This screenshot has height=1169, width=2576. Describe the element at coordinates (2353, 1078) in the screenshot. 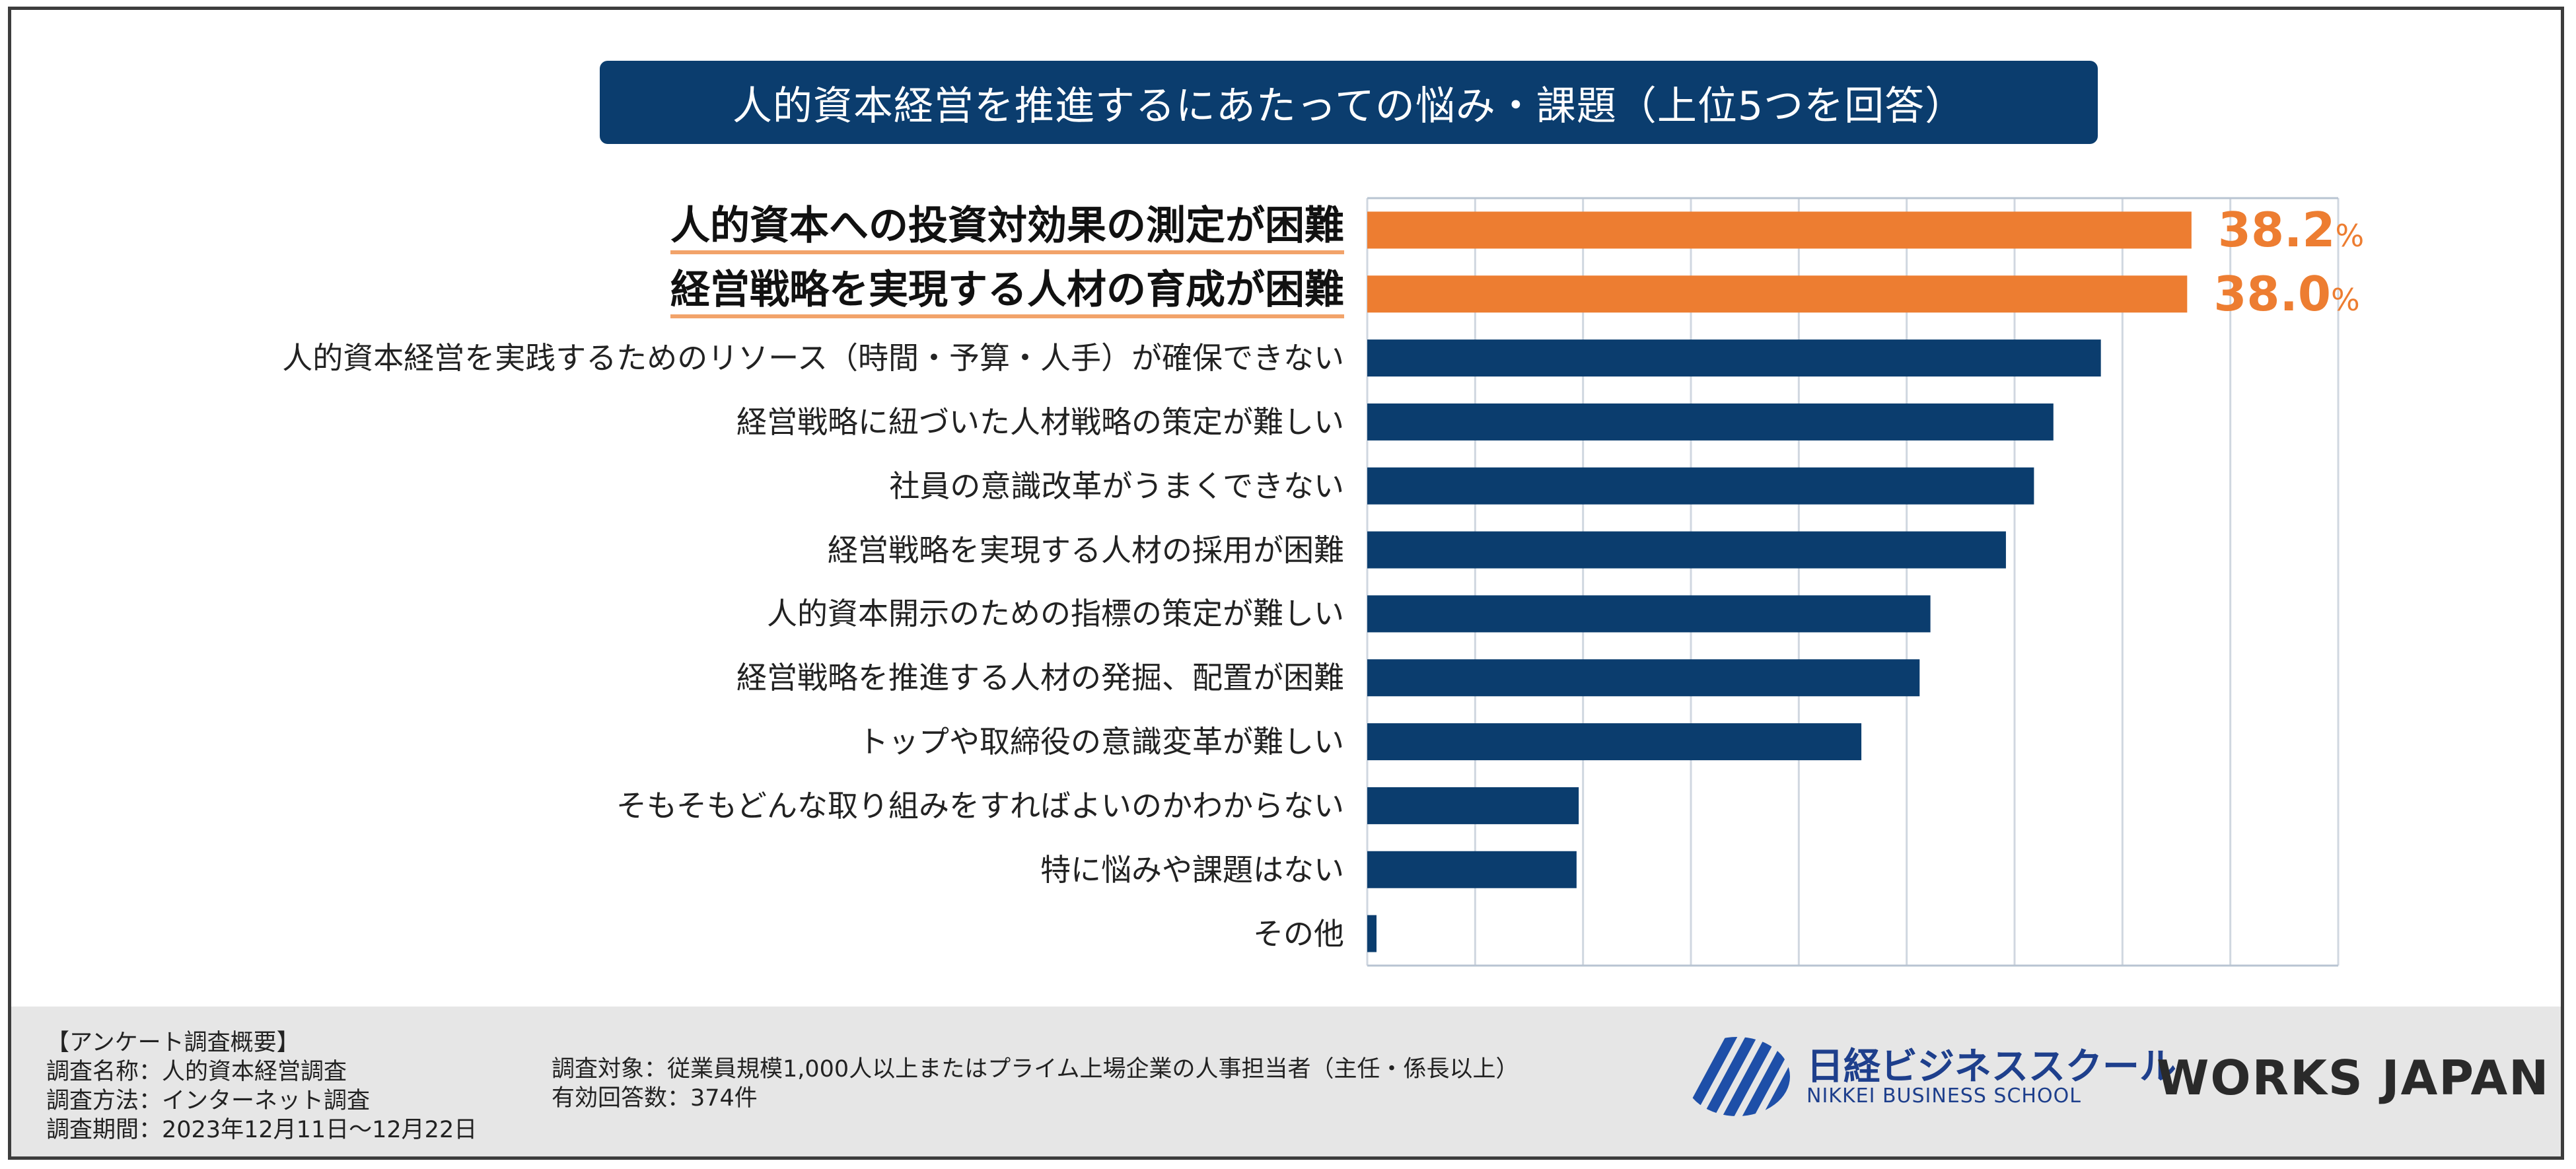

I see `works-japan-logo: WORKS JAPAN` at that location.